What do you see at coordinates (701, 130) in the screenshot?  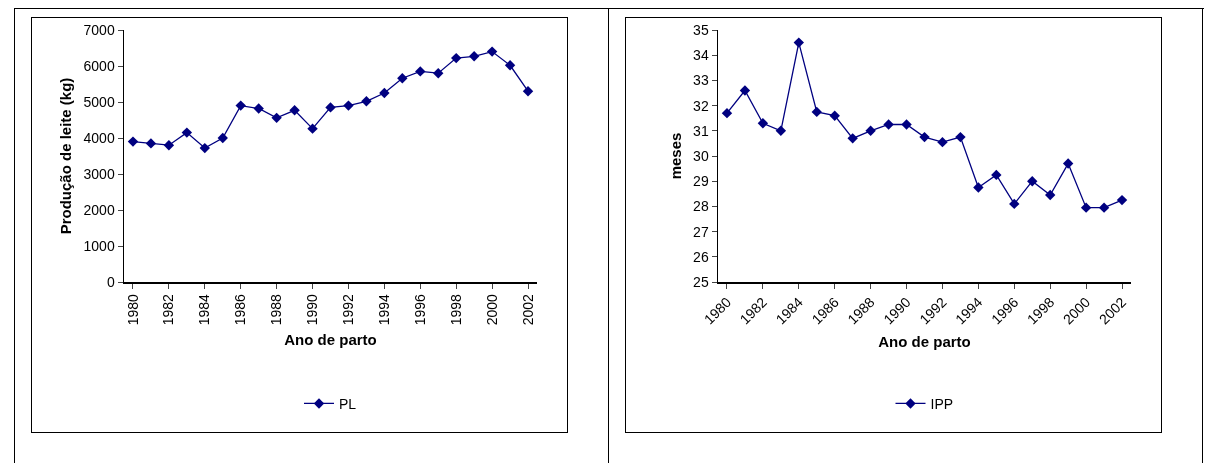 I see `y-tick-label: 31` at bounding box center [701, 130].